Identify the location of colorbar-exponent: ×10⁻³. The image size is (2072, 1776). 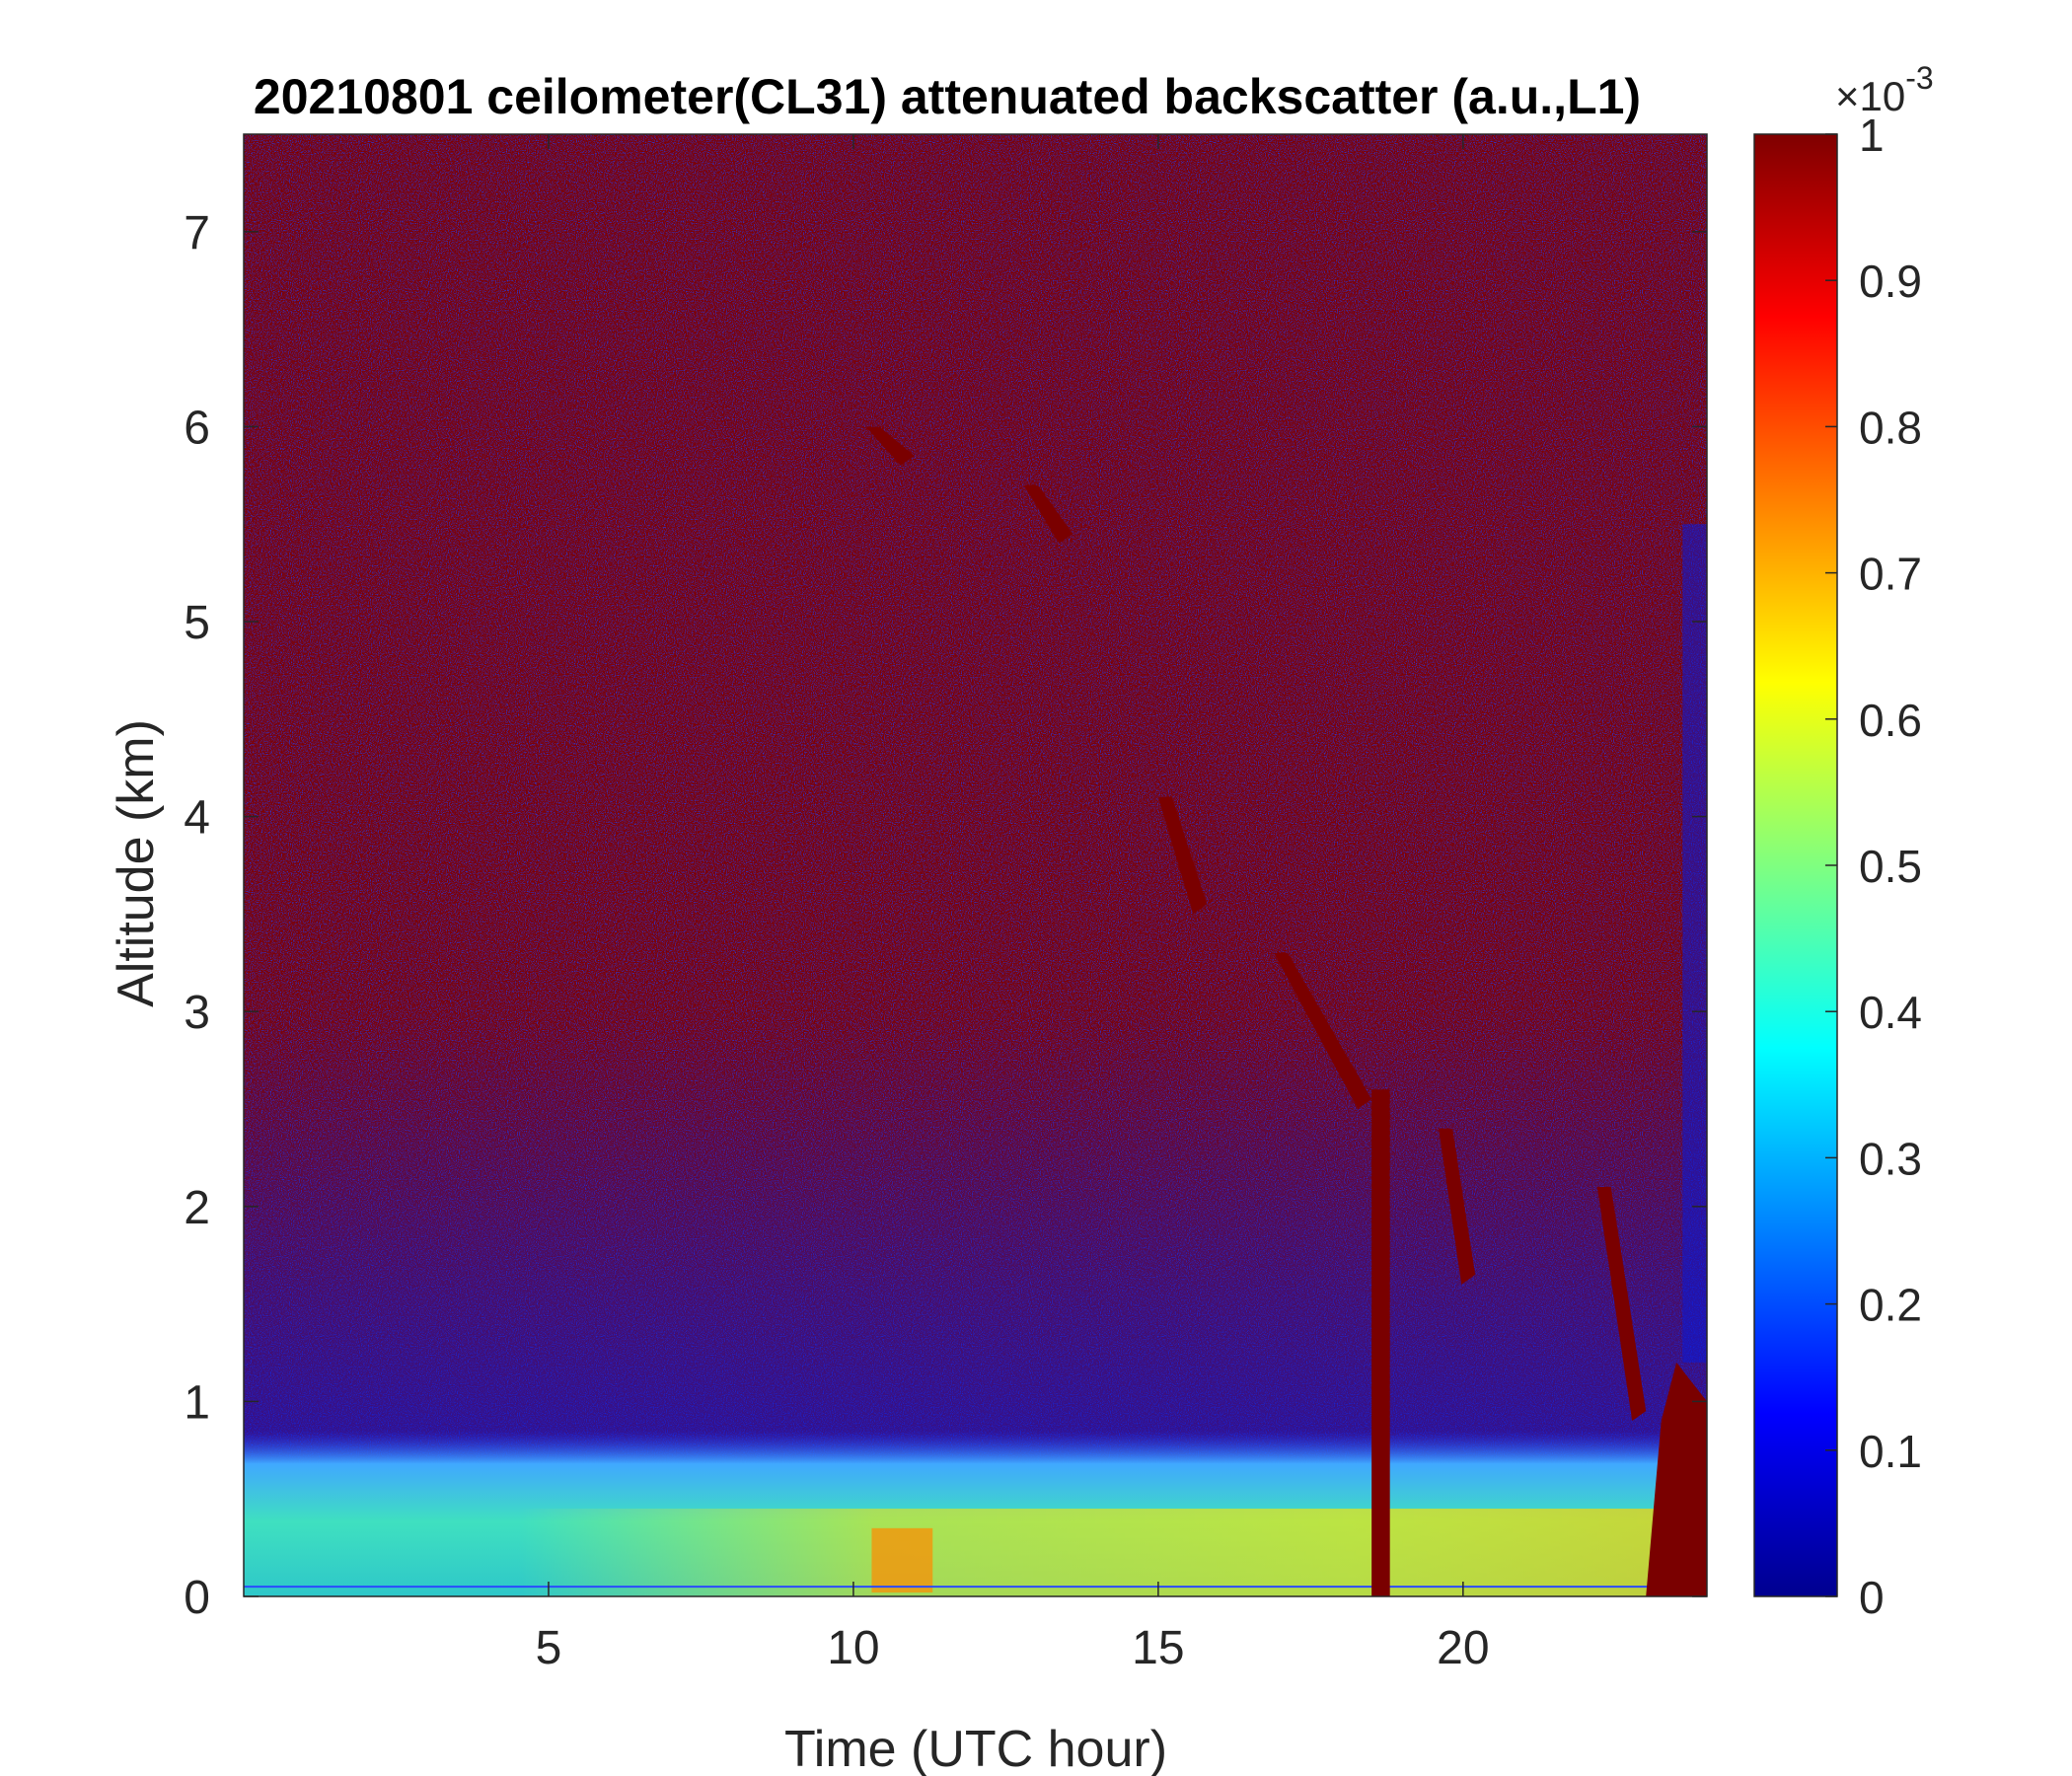
(1885, 90).